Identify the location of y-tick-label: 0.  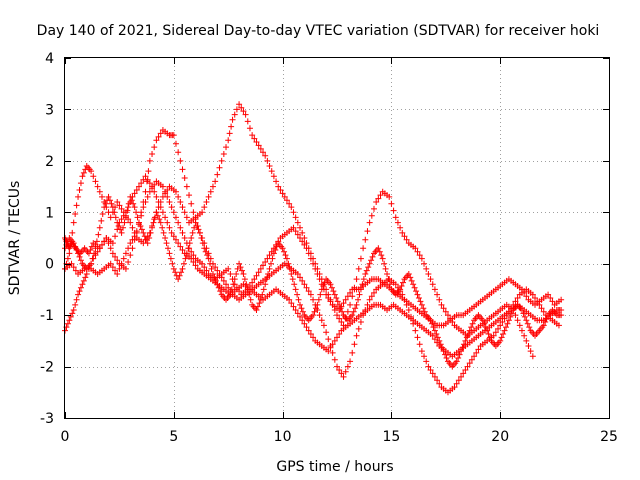
(49, 265).